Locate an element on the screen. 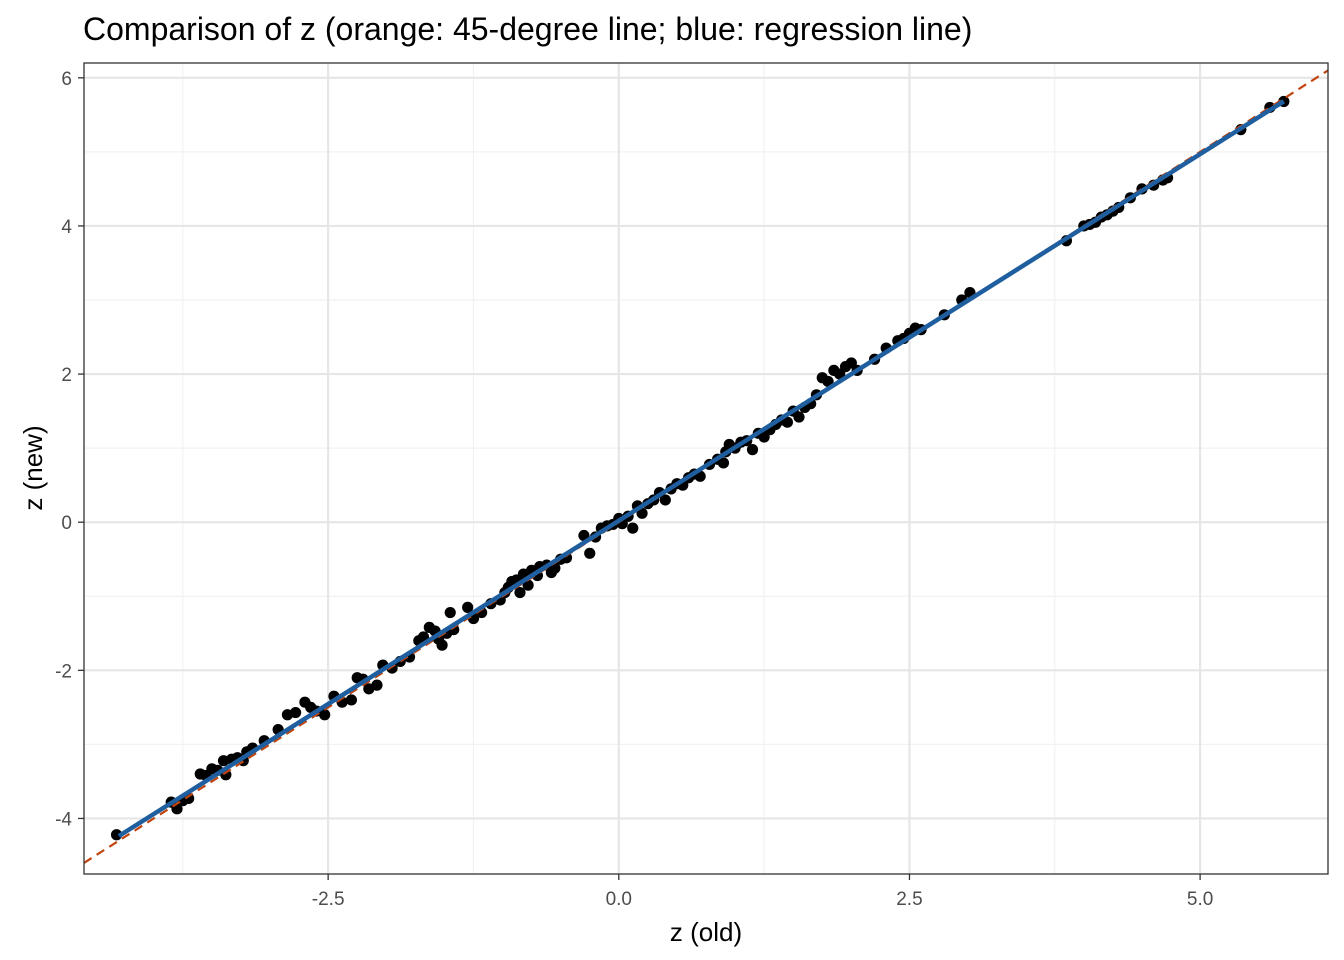 Image resolution: width=1344 pixels, height=960 pixels. x-axis-title: z (old) is located at coordinates (706, 932).